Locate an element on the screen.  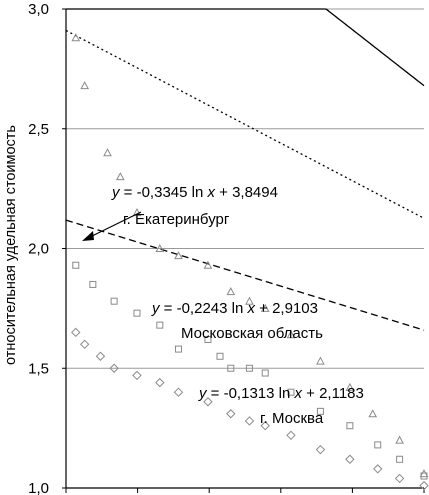
mo-label: Московская область is located at coordinates (252, 333).